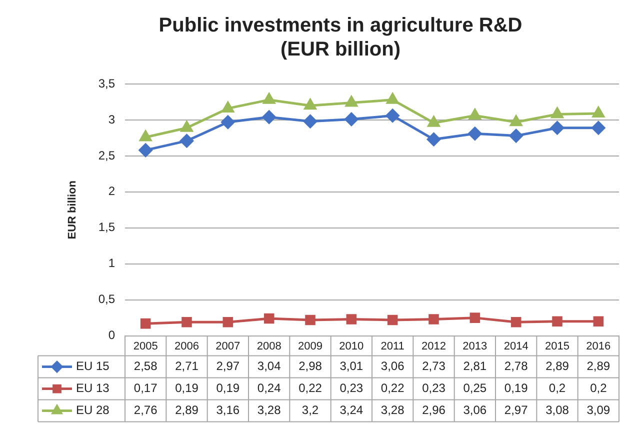 The image size is (627, 425). What do you see at coordinates (351, 346) in the screenshot?
I see `x-tick-label: 2010` at bounding box center [351, 346].